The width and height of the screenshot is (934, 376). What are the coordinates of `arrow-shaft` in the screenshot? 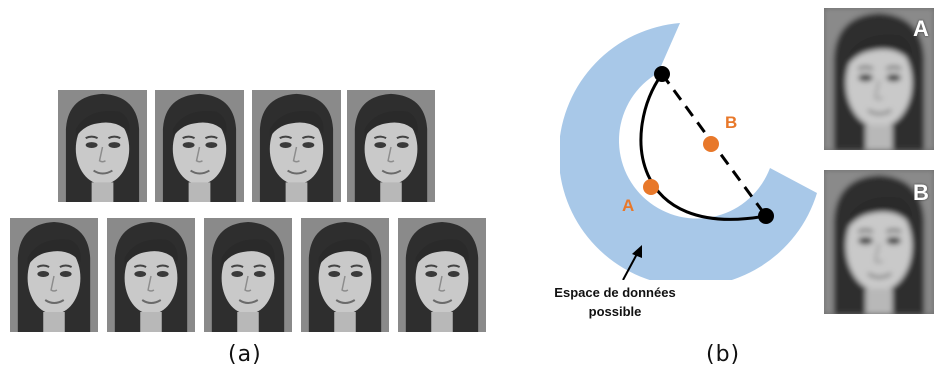 It's located at (630, 265).